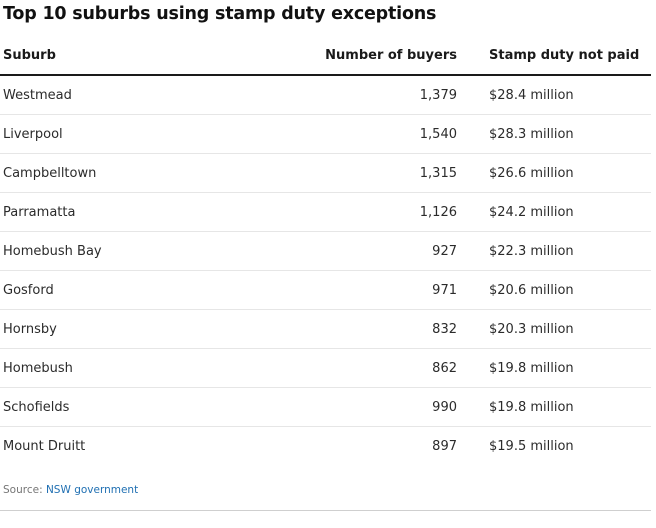  I want to click on table-row: Homebush 862 $19.8 million, so click(325, 368).